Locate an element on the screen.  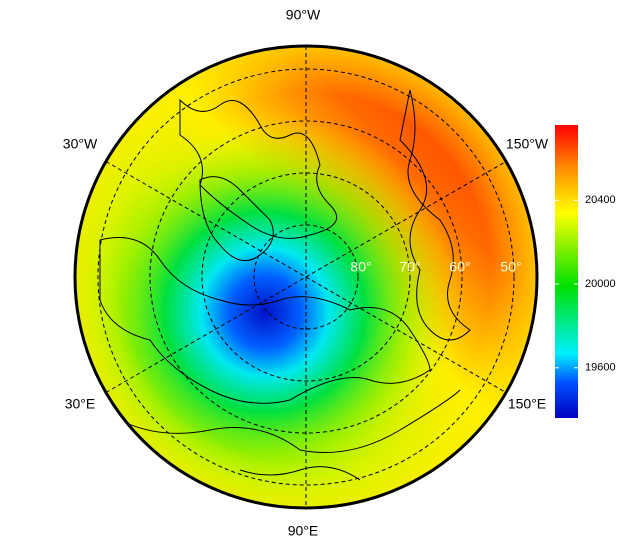
colorbar-tick-label: 20400 is located at coordinates (600, 200).